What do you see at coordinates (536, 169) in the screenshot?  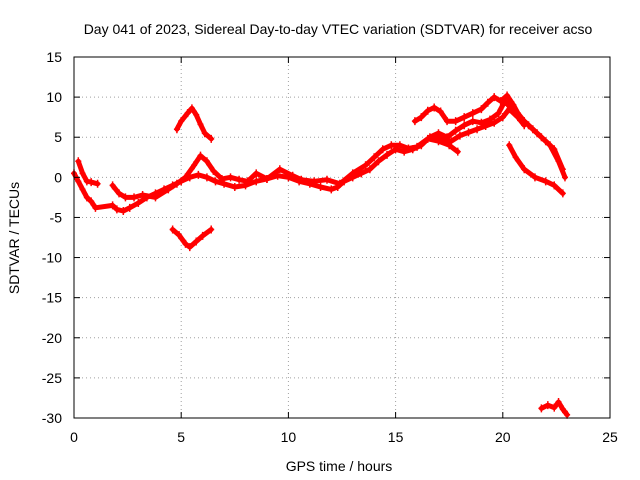 I see `series-drop-late` at bounding box center [536, 169].